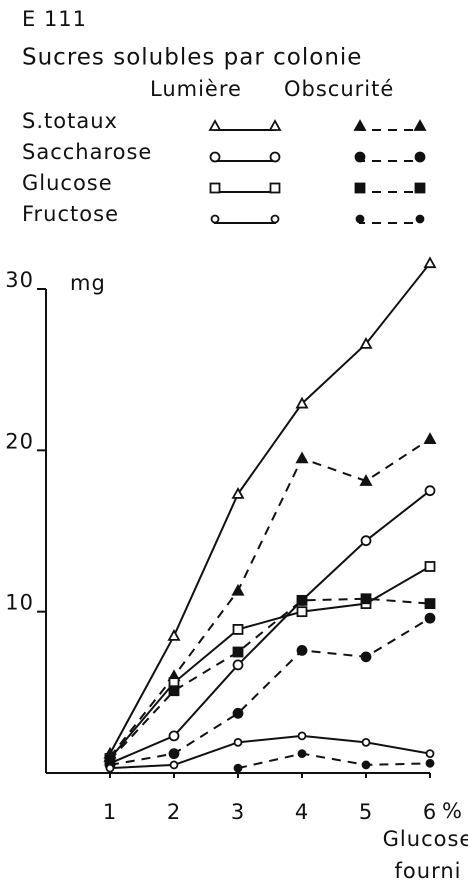 The image size is (468, 888). I want to click on legend-header: Obscurité, so click(339, 89).